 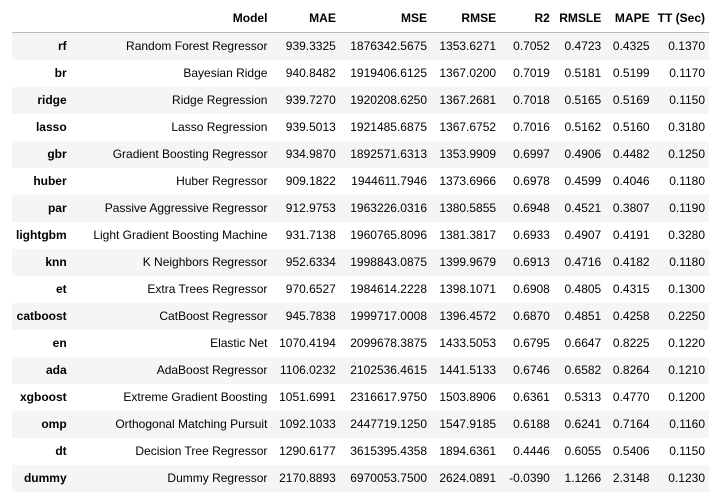 What do you see at coordinates (583, 289) in the screenshot?
I see `cell-rmsle: 0.4805` at bounding box center [583, 289].